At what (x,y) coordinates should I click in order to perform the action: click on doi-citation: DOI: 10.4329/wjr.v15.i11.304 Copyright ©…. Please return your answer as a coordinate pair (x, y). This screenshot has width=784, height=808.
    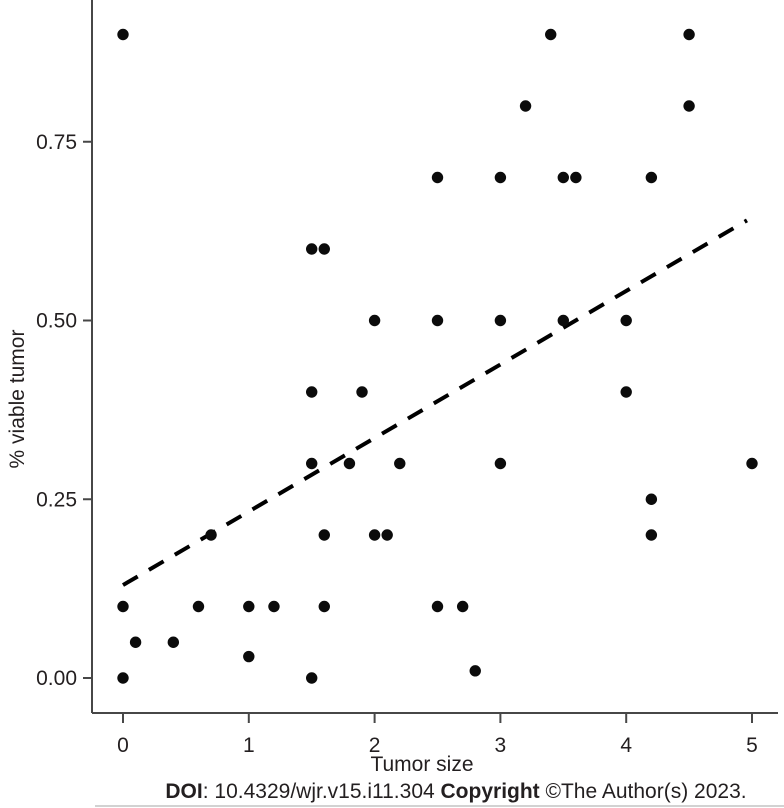
    Looking at the image, I should click on (456, 792).